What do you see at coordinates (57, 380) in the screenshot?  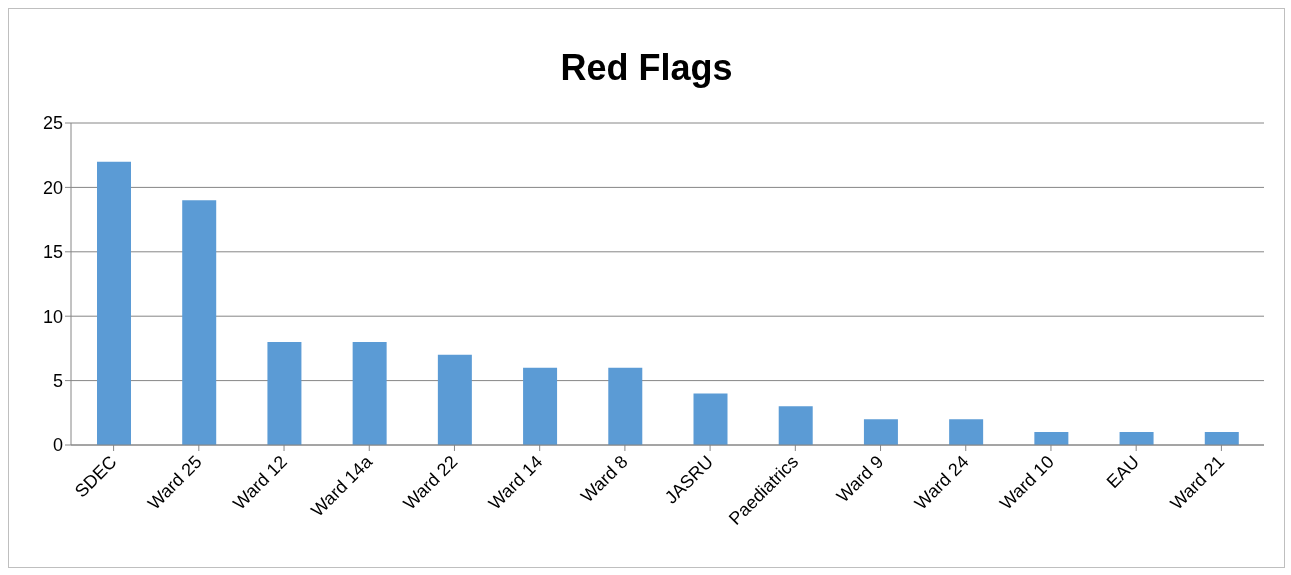 I see `y-tick-label: 5` at bounding box center [57, 380].